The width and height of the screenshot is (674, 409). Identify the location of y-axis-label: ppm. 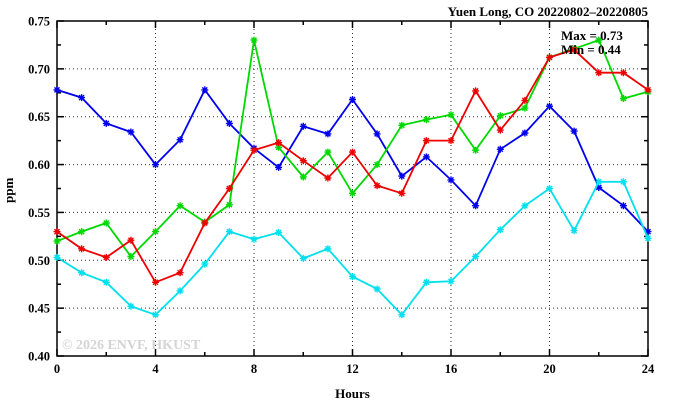
(8, 190).